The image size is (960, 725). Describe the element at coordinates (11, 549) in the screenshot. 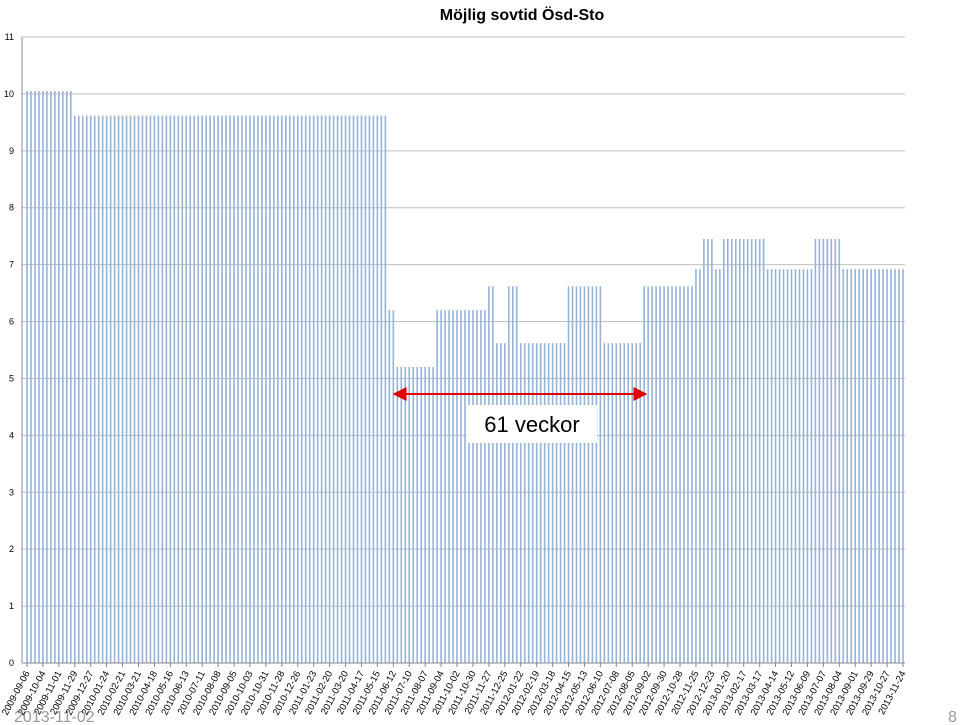

I see `y-tick-label: 2` at that location.